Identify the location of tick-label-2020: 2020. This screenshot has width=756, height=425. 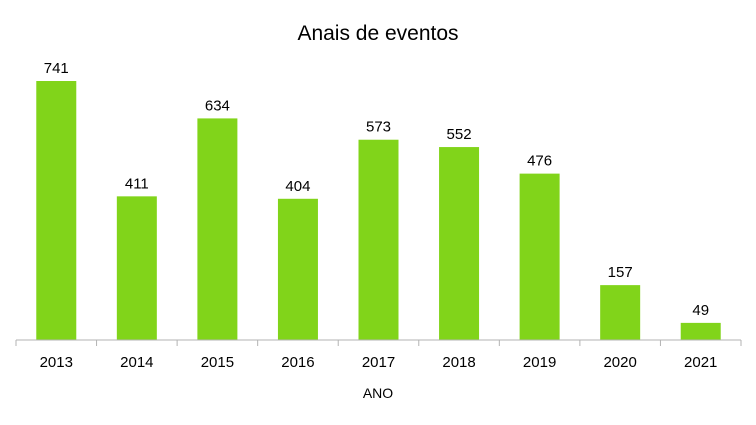
(619, 362).